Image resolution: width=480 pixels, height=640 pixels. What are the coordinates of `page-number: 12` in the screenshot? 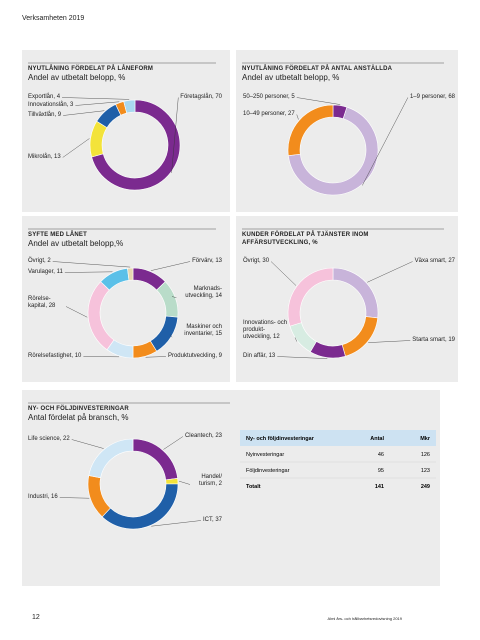 It's located at (36, 617).